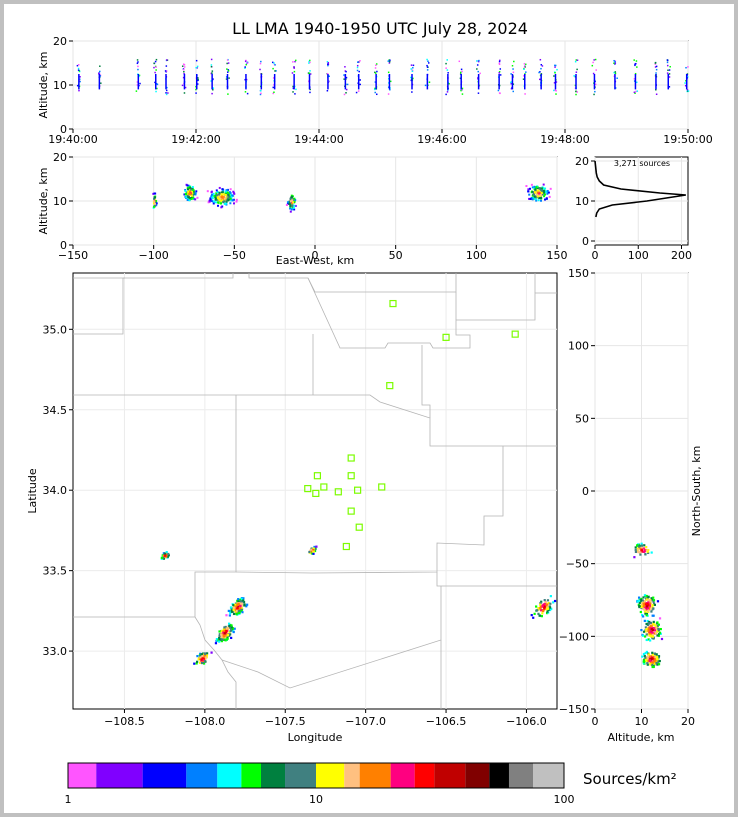  Describe the element at coordinates (446, 721) in the screenshot. I see `pl-xtick-label: −106.5` at that location.